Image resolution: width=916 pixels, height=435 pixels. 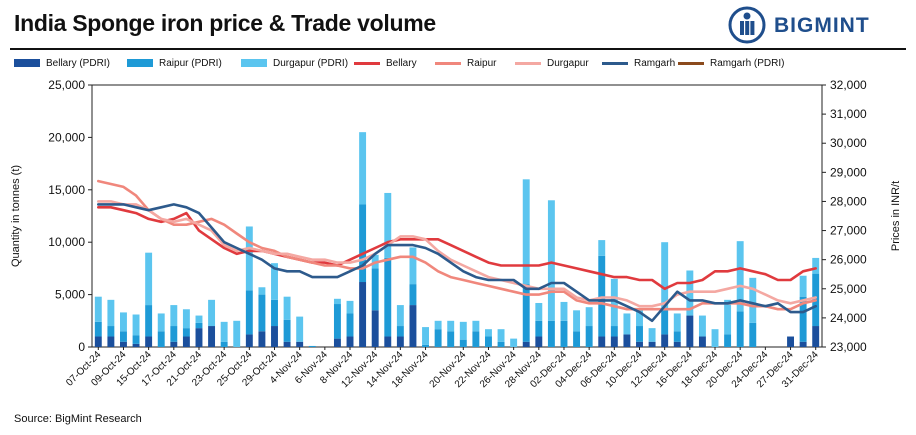 I want to click on legend-label: Bellary, so click(x=401, y=63).